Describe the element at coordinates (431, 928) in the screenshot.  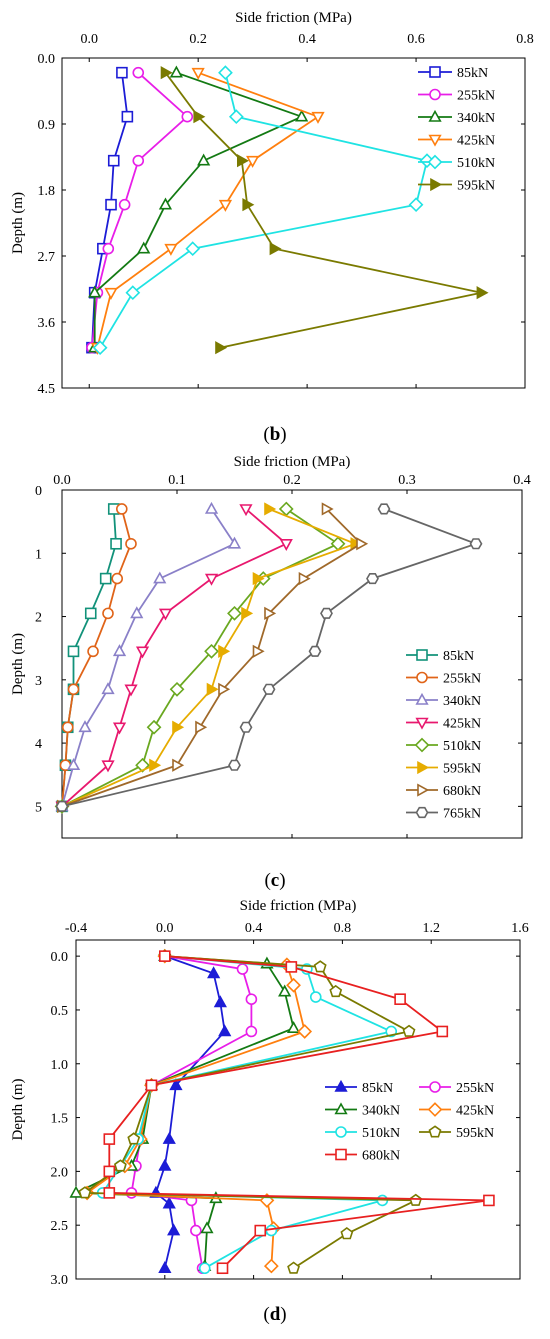
I see `x-tick-label: 1.2` at that location.